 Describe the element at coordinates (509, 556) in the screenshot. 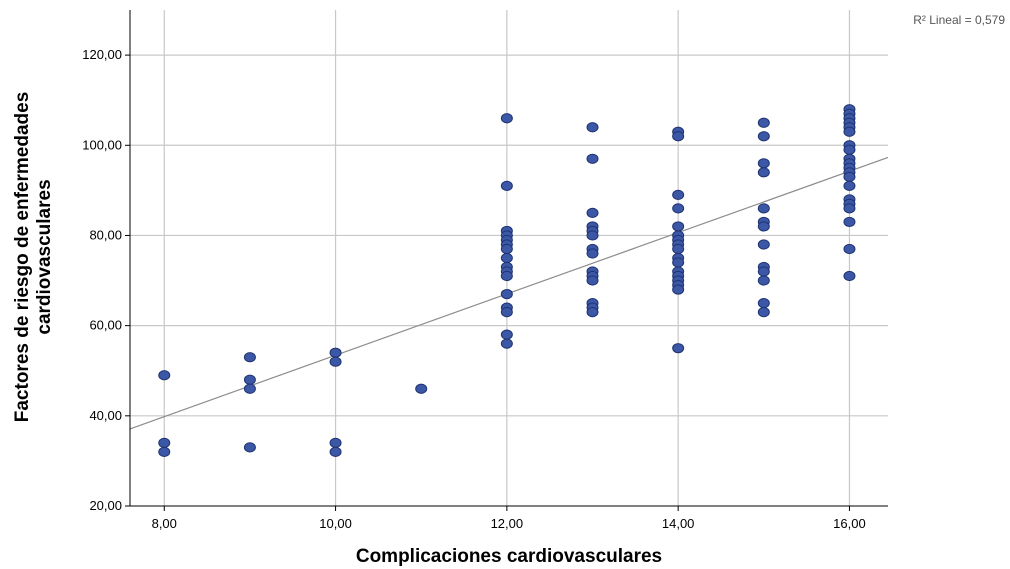

I see `x-axis-title: Complicaciones cardiovasculares` at that location.